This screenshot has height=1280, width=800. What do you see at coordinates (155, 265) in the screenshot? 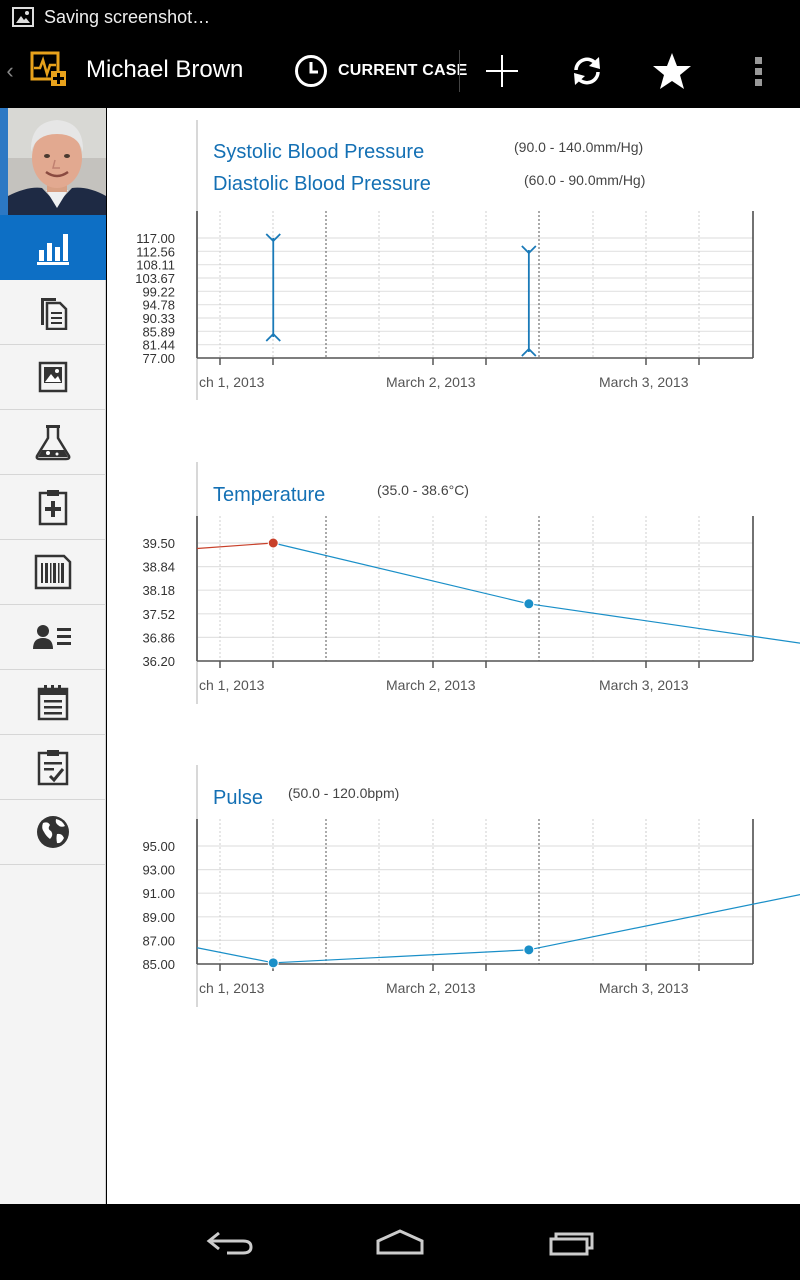
I see `y-tick-label: 108.11` at bounding box center [155, 265].